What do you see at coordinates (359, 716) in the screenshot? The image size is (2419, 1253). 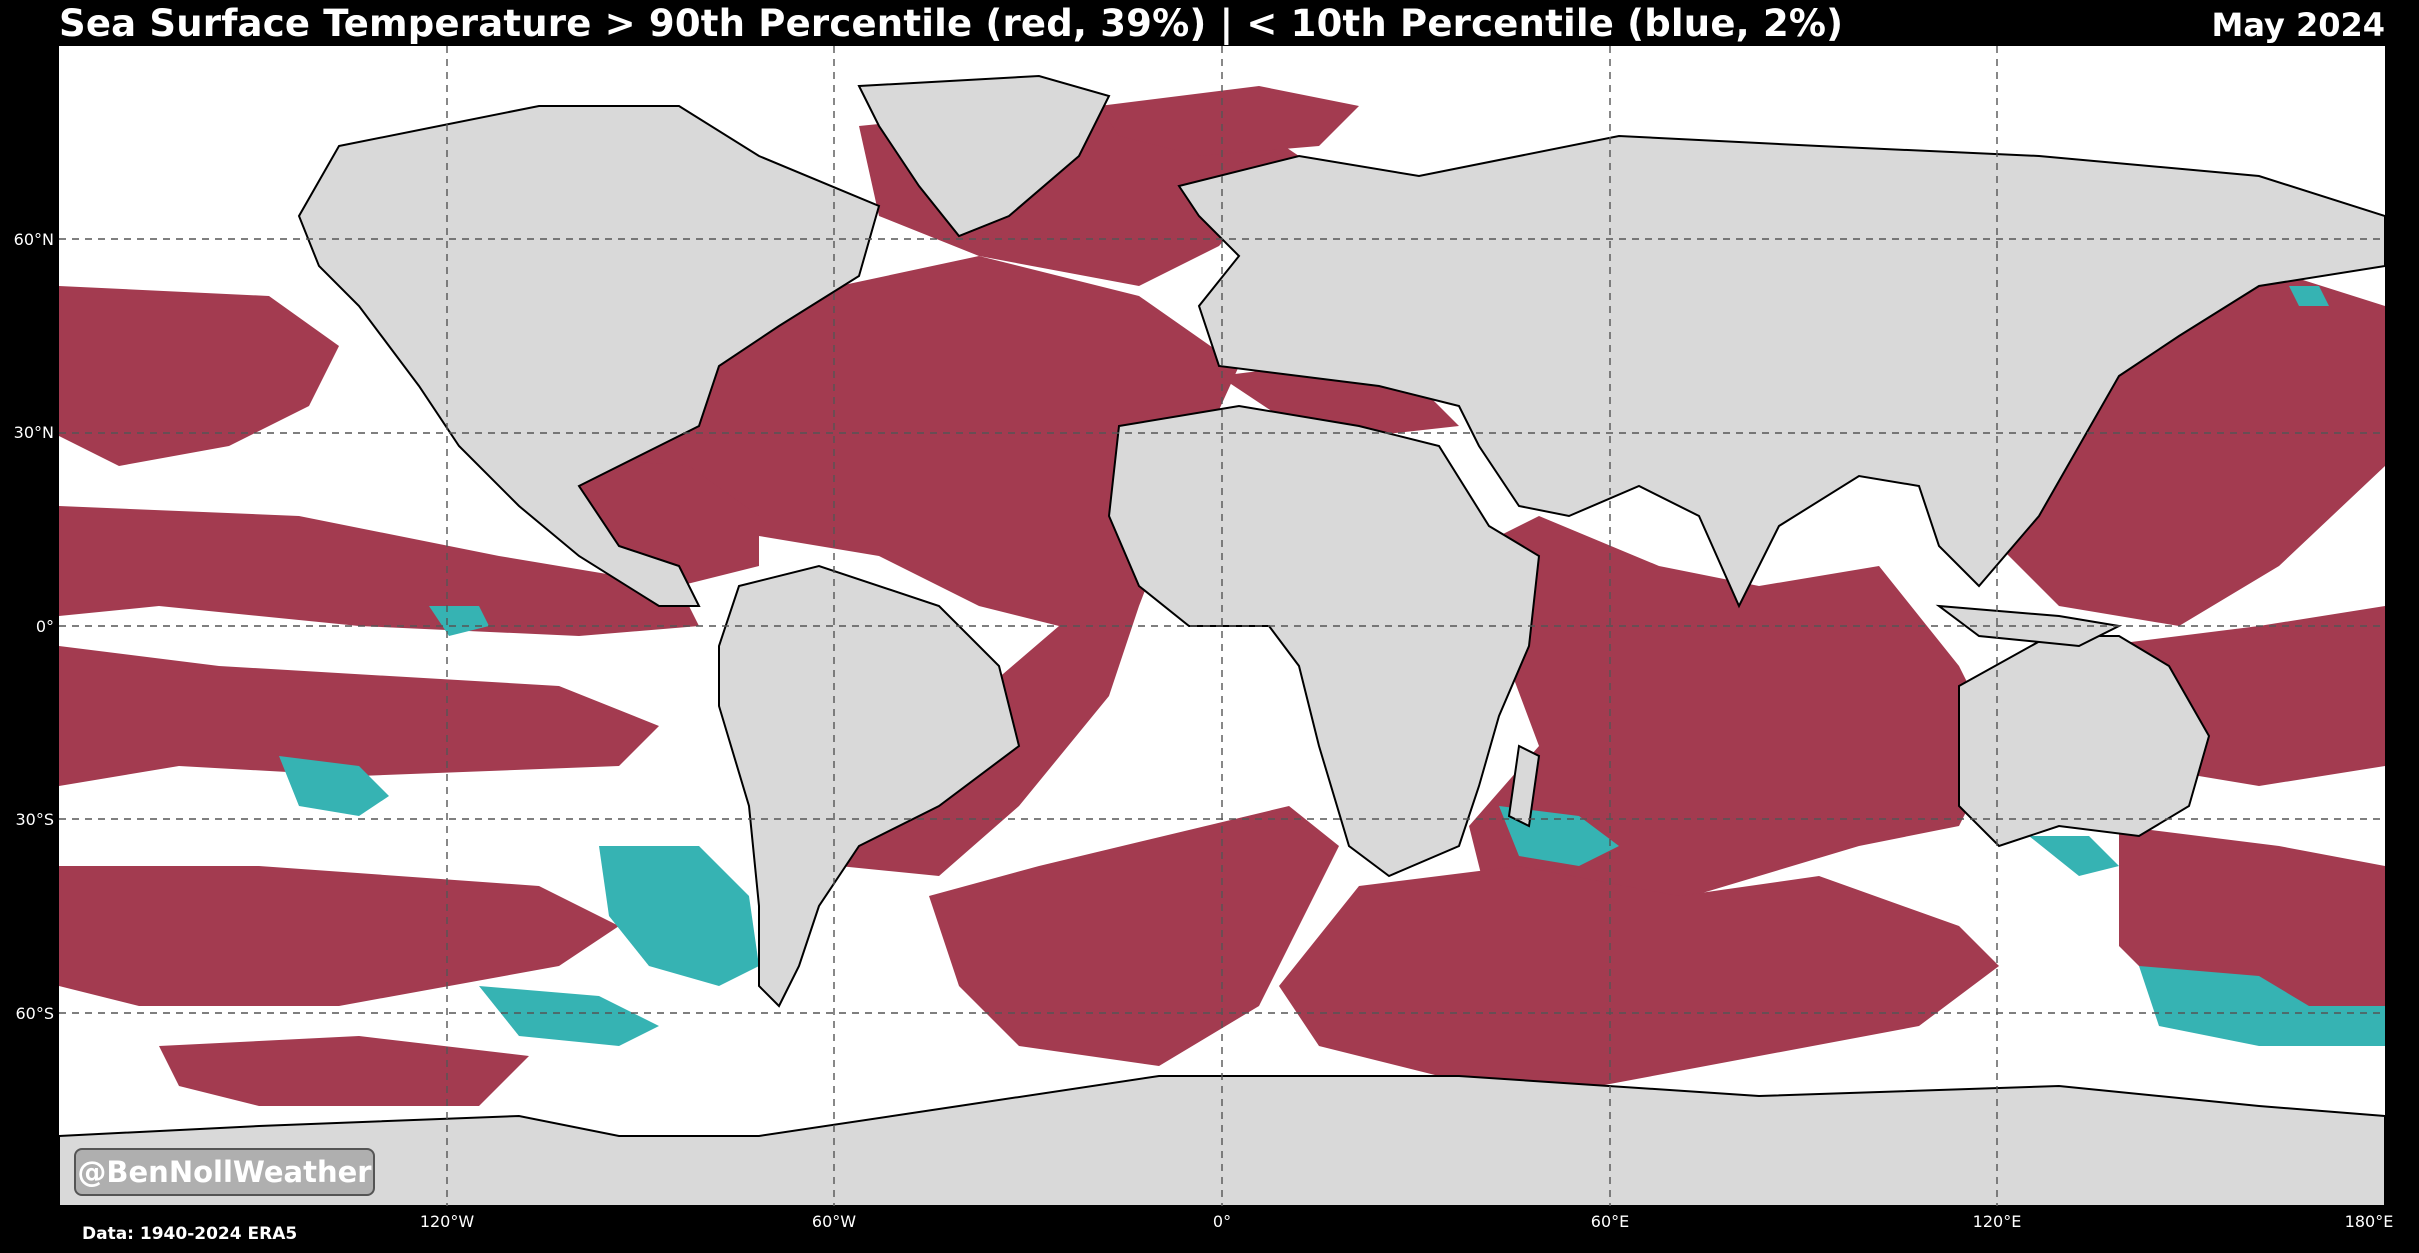 I see `warm-tropical-pacific-south` at bounding box center [359, 716].